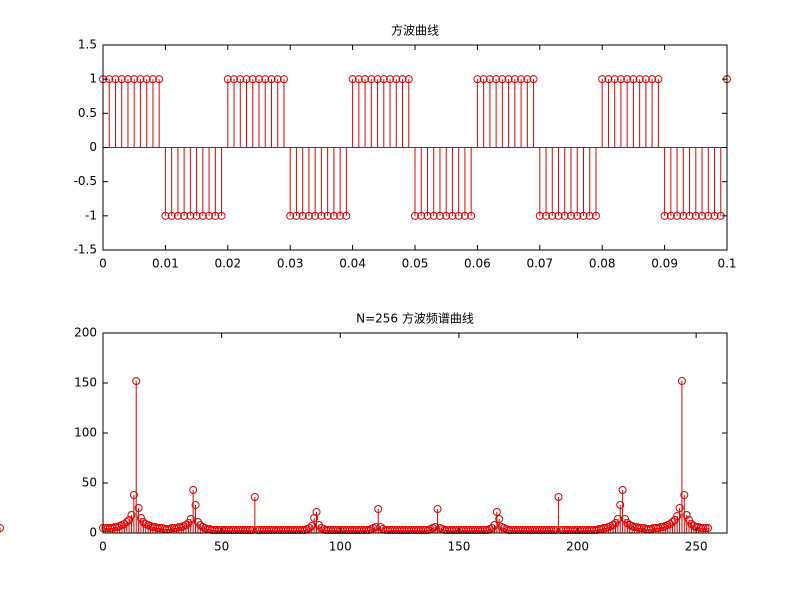  I want to click on x-tick-label: 0.05, so click(415, 264).